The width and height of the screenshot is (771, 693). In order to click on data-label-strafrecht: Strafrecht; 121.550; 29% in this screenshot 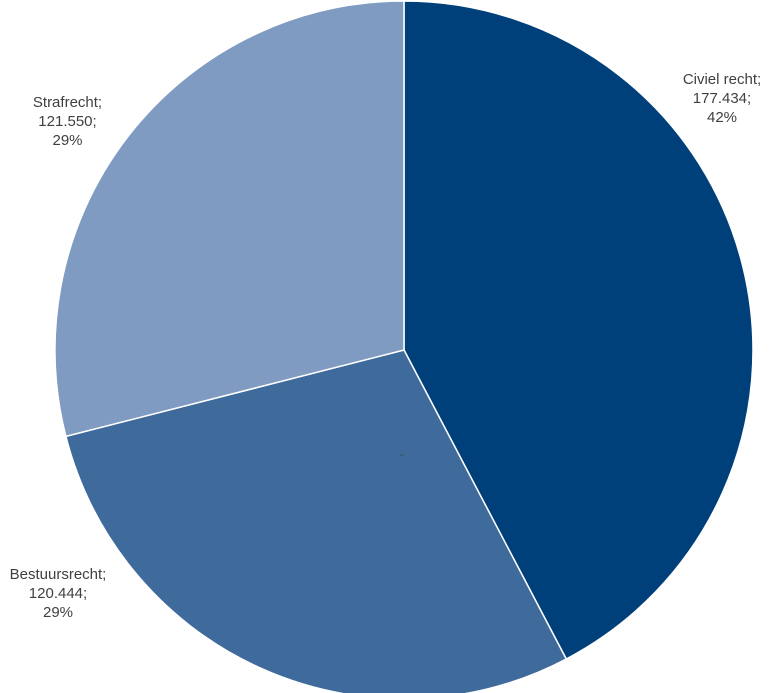, I will do `click(67, 121)`.